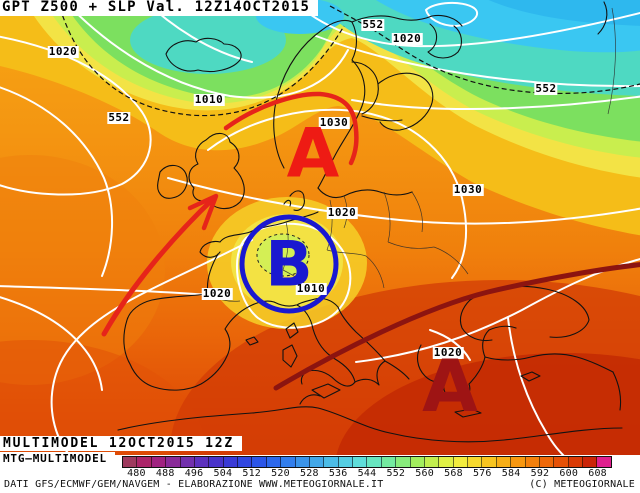 This screenshot has height=493, width=640. What do you see at coordinates (159, 266) in the screenshot?
I see `red-flow-arrow-shaft` at bounding box center [159, 266].